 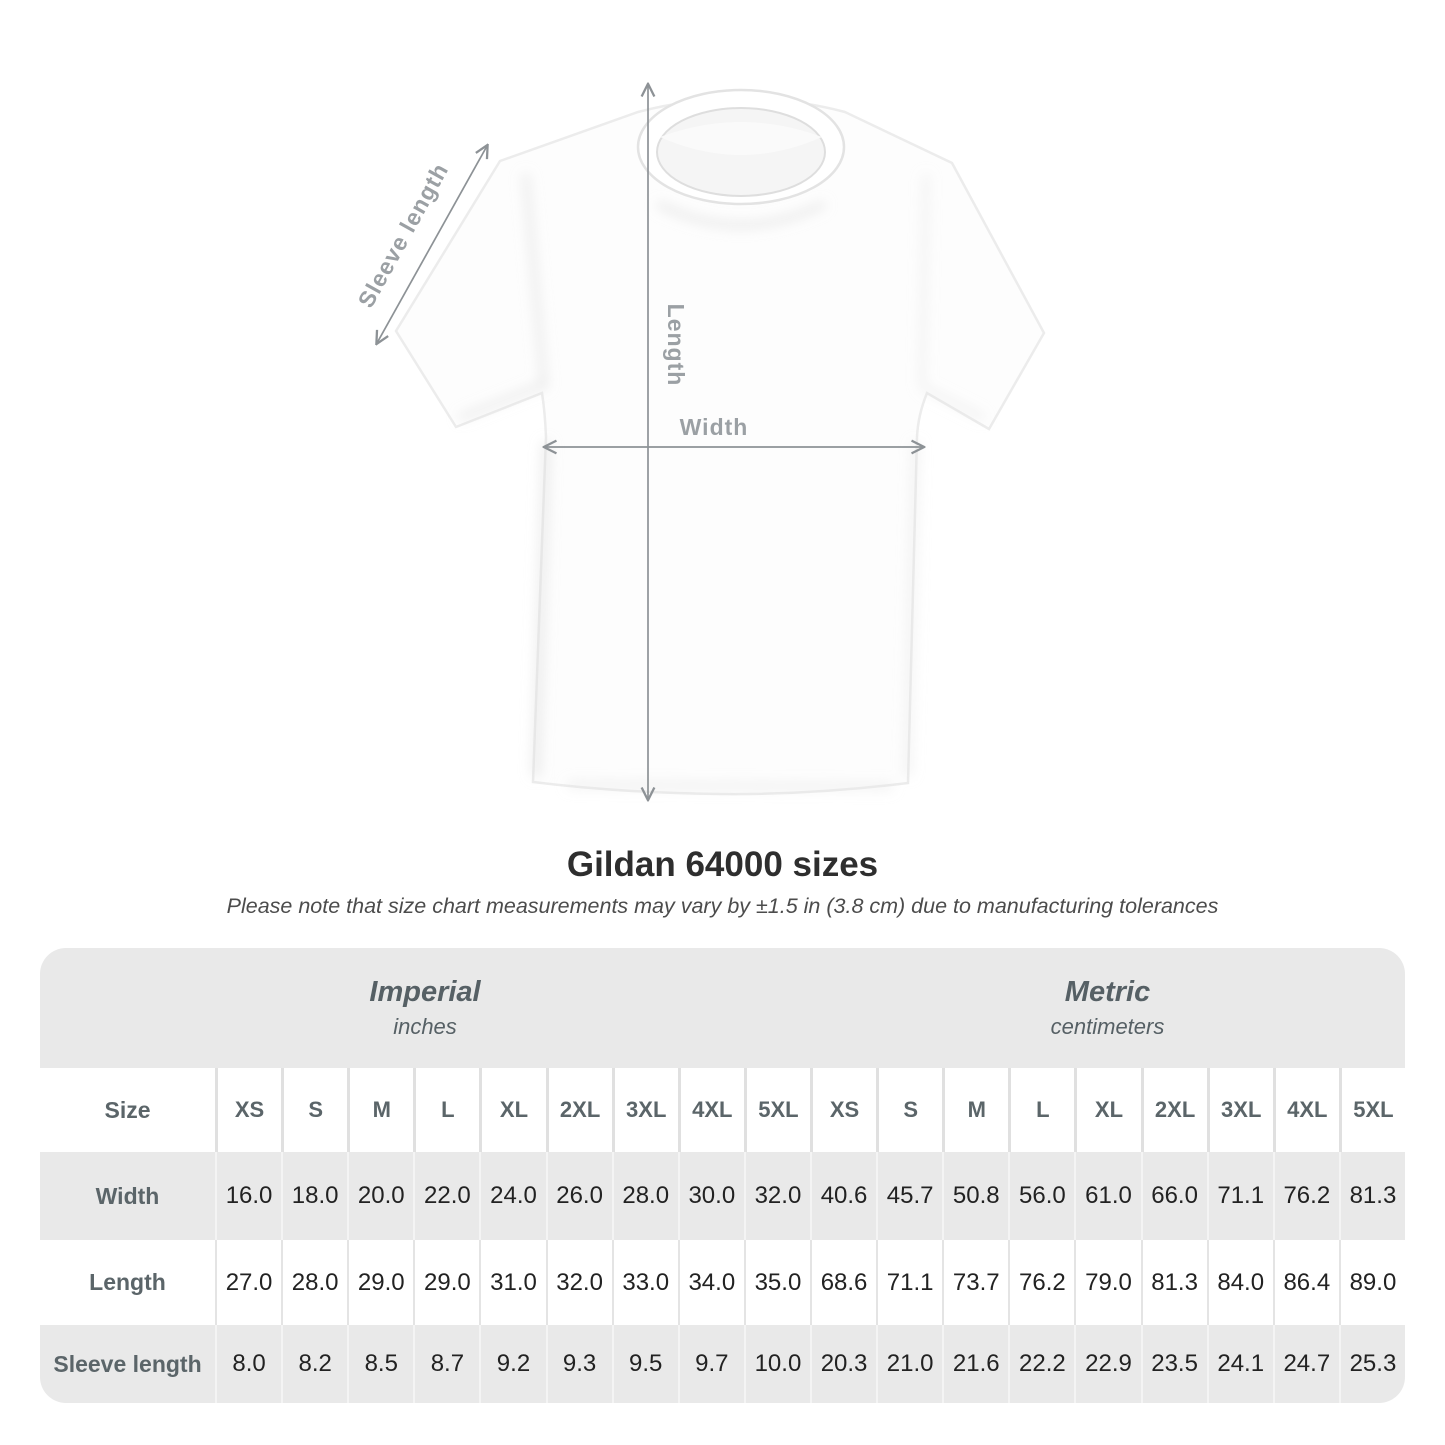 I want to click on imperial-value-cell: 8.7, so click(x=446, y=1364).